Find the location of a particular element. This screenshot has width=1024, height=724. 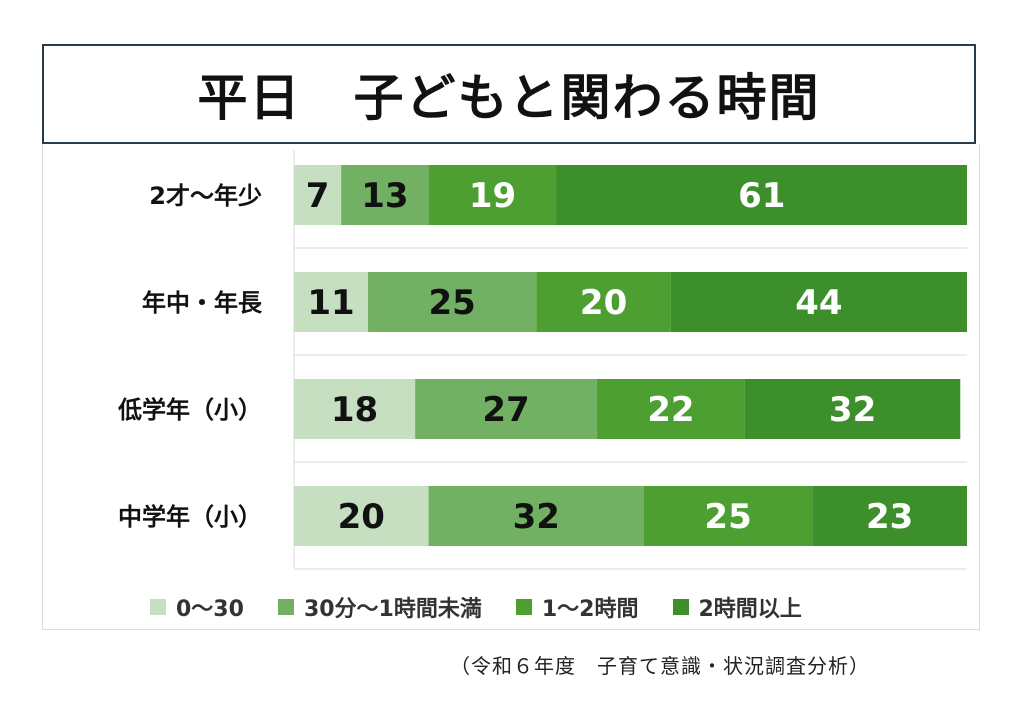

legend-item: 2時間以上 is located at coordinates (737, 607).